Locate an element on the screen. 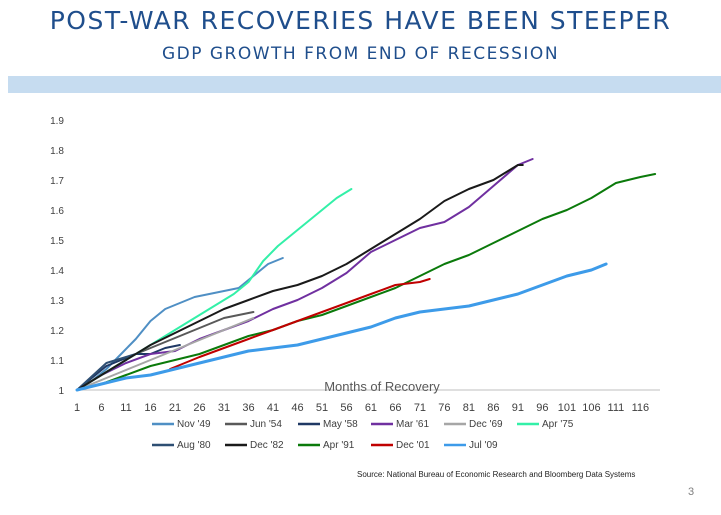  y-tick-label: 1.7 is located at coordinates (57, 181).